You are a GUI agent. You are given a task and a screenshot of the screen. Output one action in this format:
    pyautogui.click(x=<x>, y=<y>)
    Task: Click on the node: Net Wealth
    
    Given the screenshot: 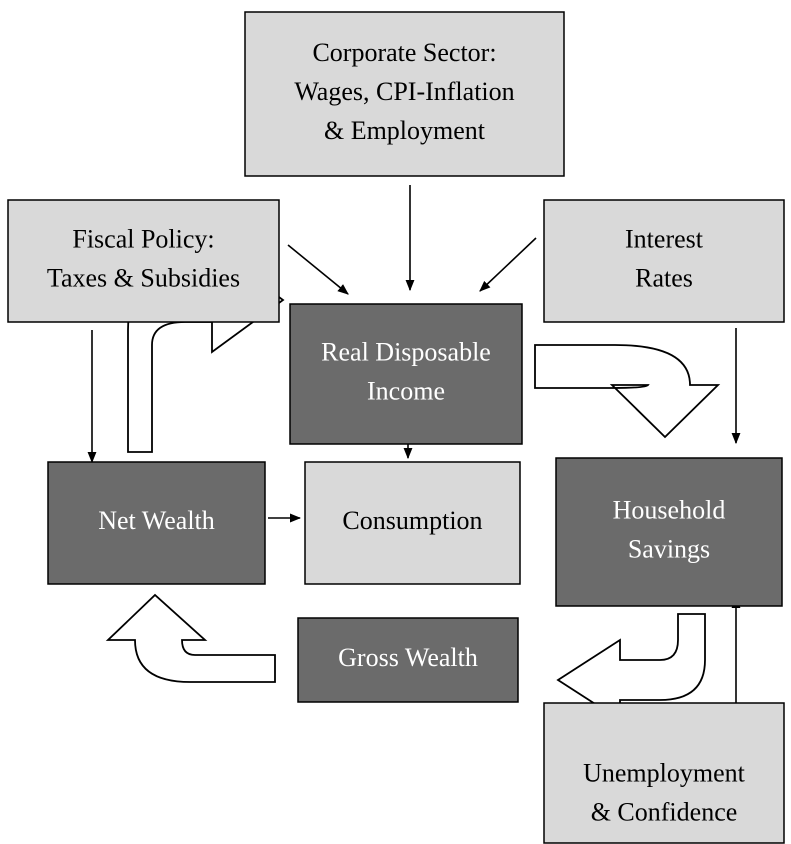 What is the action you would take?
    pyautogui.click(x=156, y=523)
    